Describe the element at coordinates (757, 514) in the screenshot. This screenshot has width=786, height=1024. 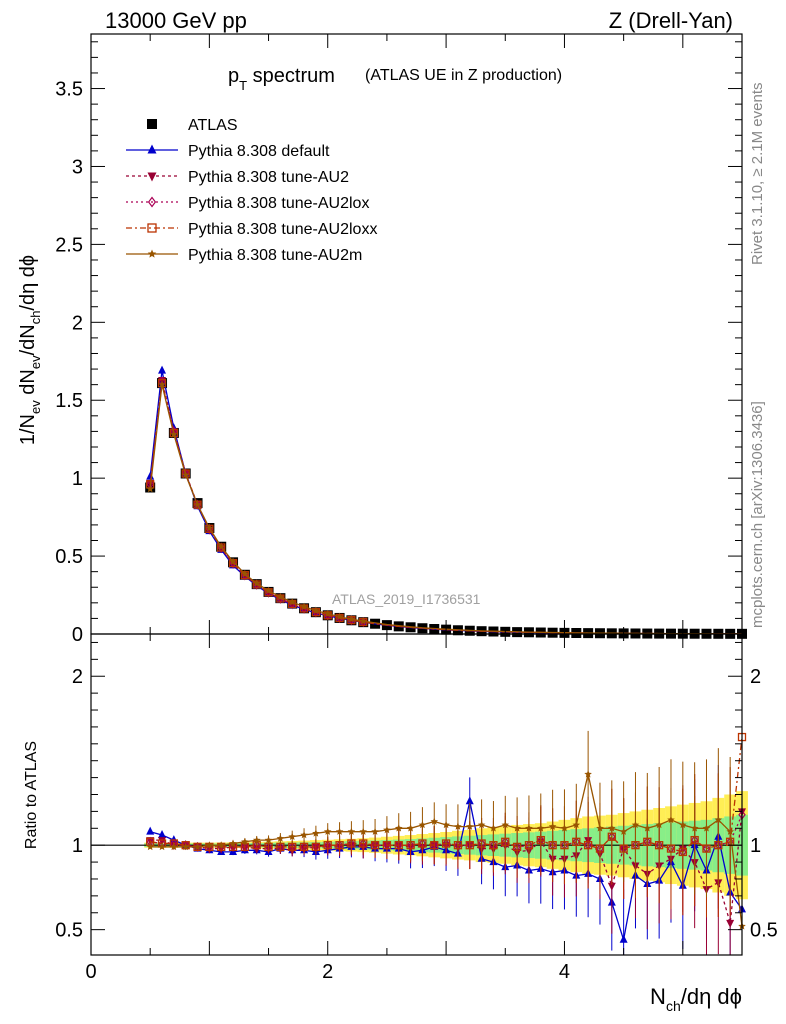
I see `mcplots-label: mcplots.cern.ch [arXiv:1306.3436]` at that location.